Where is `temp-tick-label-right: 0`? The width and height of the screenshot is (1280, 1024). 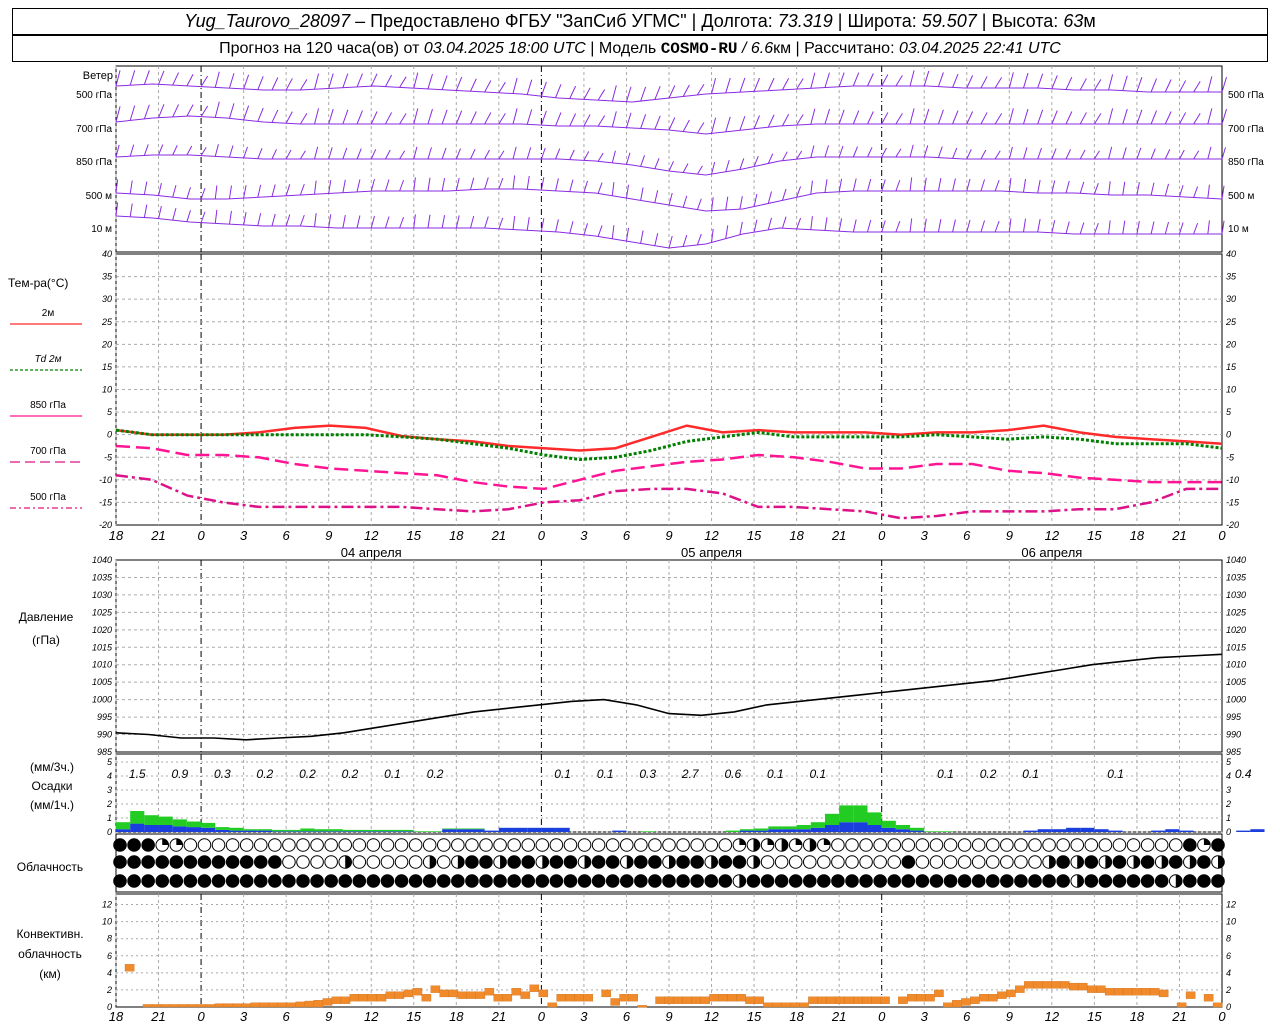 temp-tick-label-right: 0 is located at coordinates (1228, 435).